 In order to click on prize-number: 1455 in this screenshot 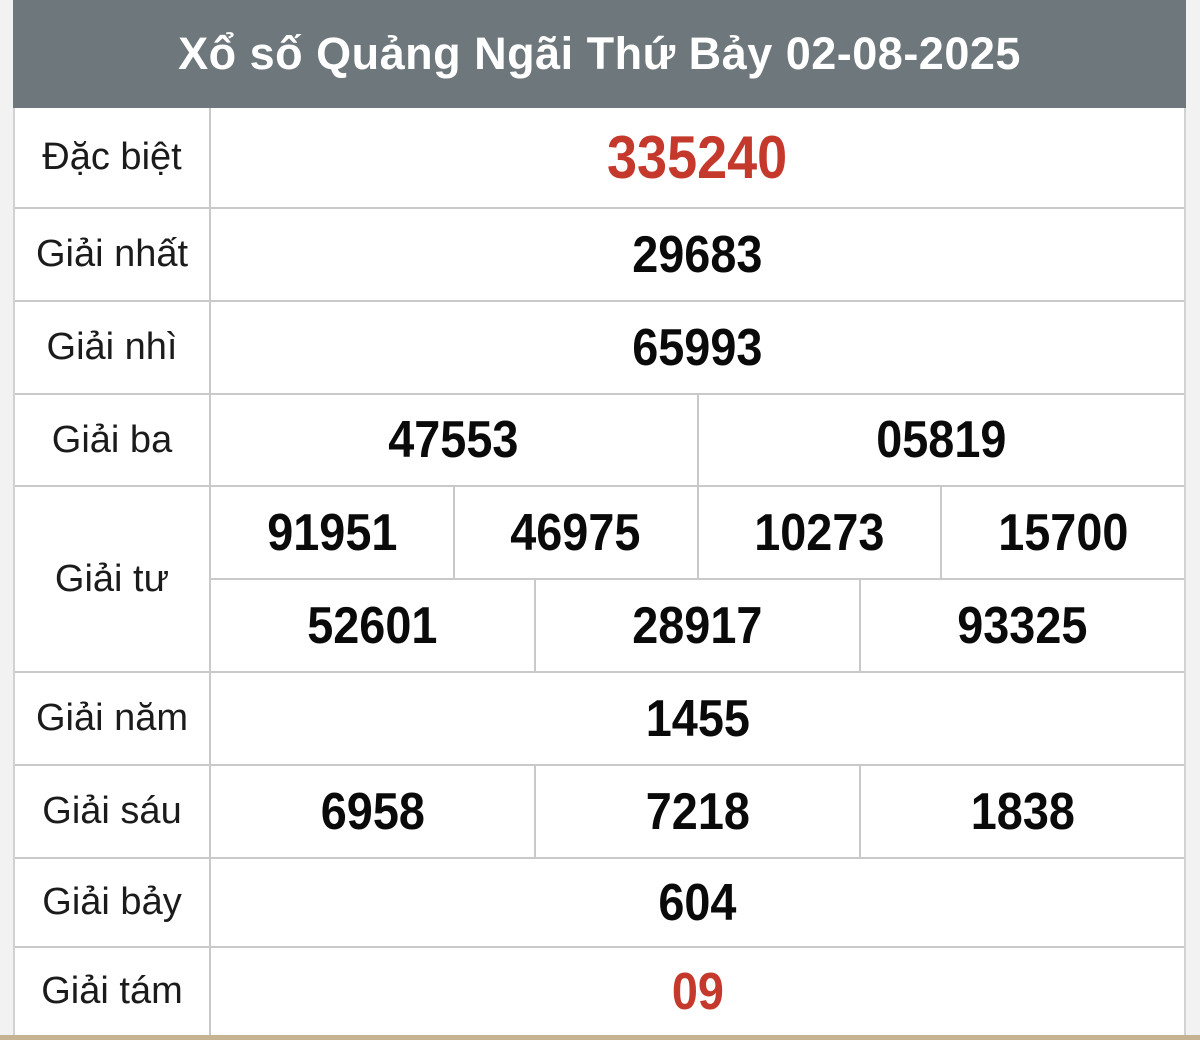, I will do `click(697, 718)`.